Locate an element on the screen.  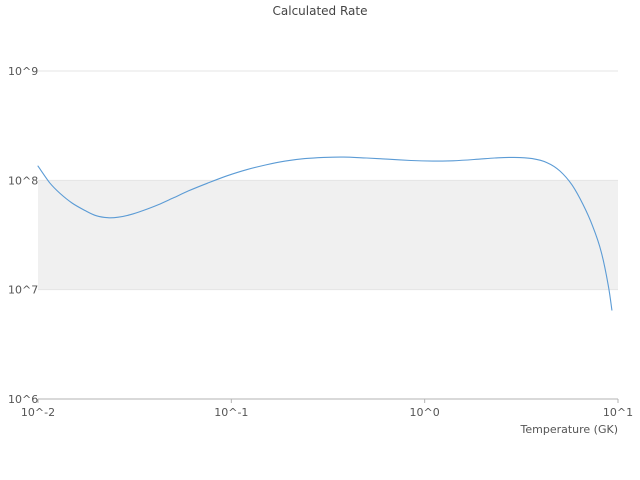
x-tick-label-0: 10^-2 is located at coordinates (38, 412).